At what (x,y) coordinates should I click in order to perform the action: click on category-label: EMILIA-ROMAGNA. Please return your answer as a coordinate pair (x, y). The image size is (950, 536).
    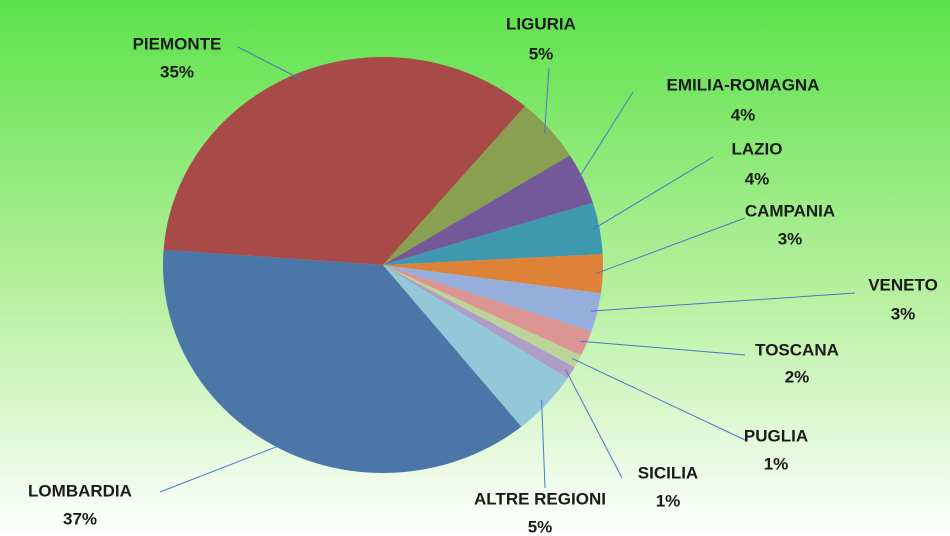
    Looking at the image, I should click on (743, 84).